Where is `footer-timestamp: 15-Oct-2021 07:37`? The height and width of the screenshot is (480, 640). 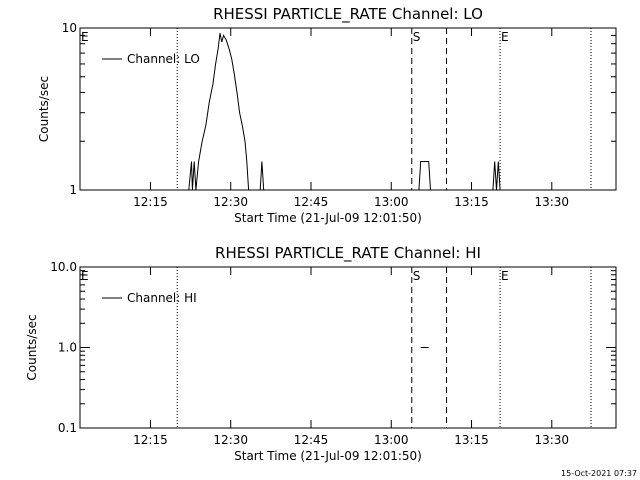
footer-timestamp: 15-Oct-2021 07:37 is located at coordinates (599, 473).